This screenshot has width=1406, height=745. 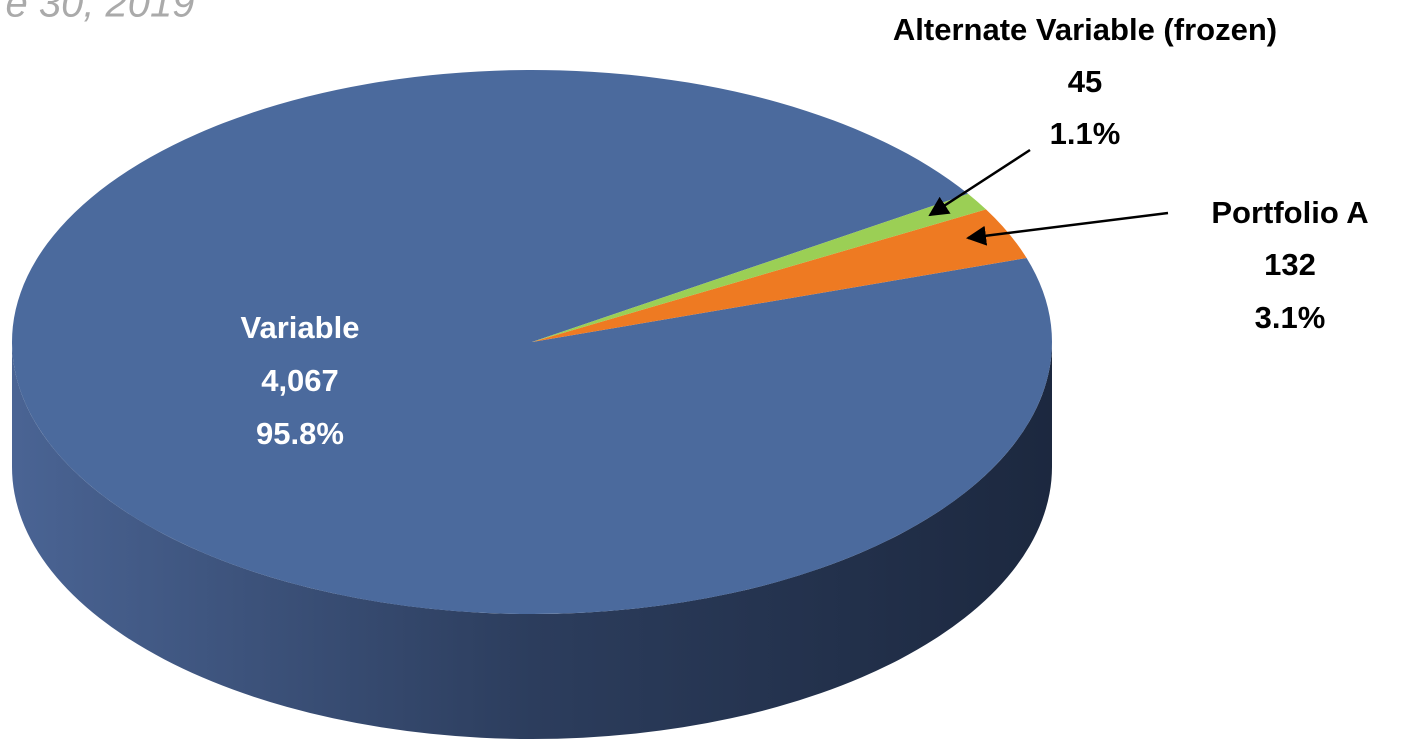 I want to click on percentage-label: 3.1%, so click(x=1290, y=317).